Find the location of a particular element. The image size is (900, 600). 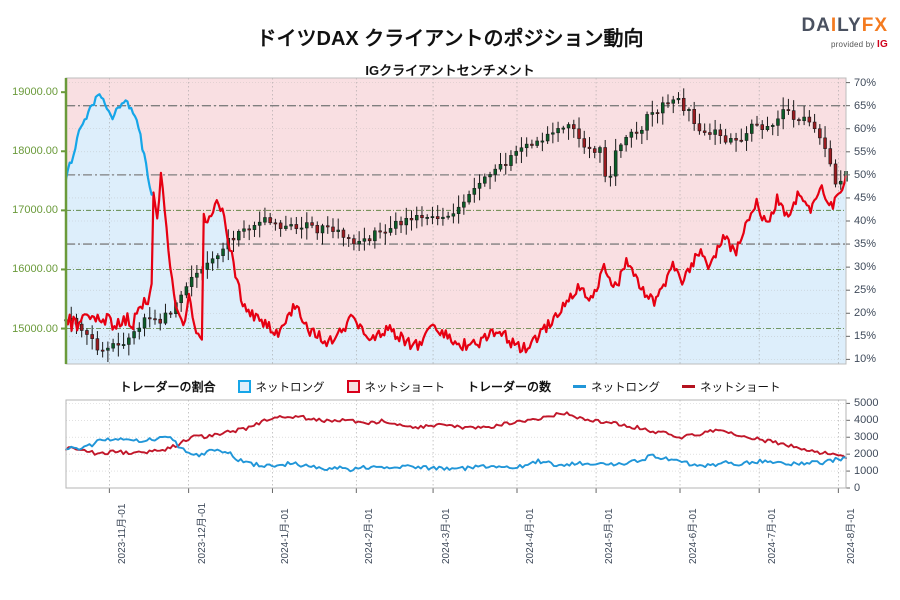

dailyfx-logo: DAILYFX provided by IG is located at coordinates (844, 33).